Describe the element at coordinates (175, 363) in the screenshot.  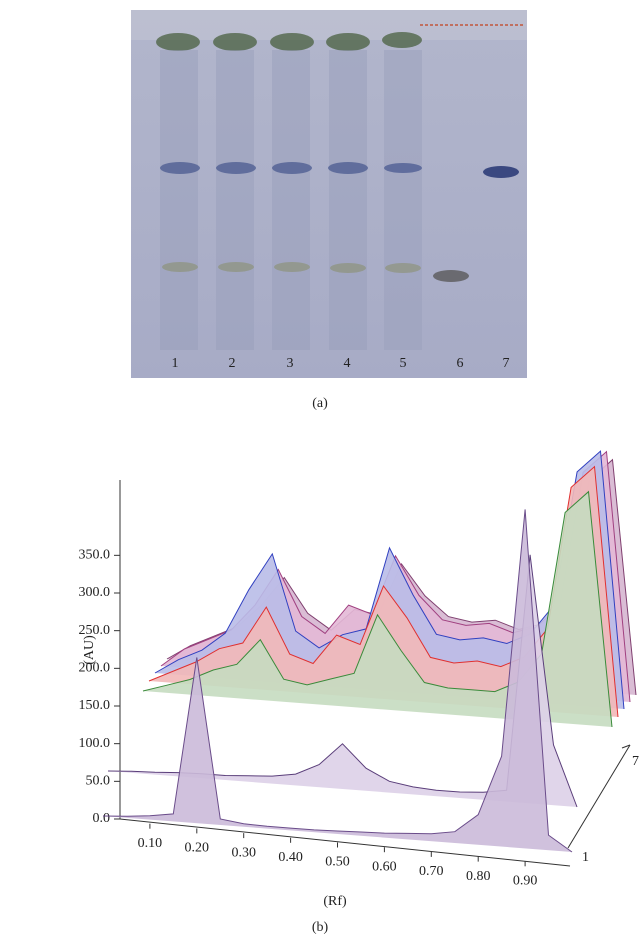
I see `lane-label: 1` at that location.